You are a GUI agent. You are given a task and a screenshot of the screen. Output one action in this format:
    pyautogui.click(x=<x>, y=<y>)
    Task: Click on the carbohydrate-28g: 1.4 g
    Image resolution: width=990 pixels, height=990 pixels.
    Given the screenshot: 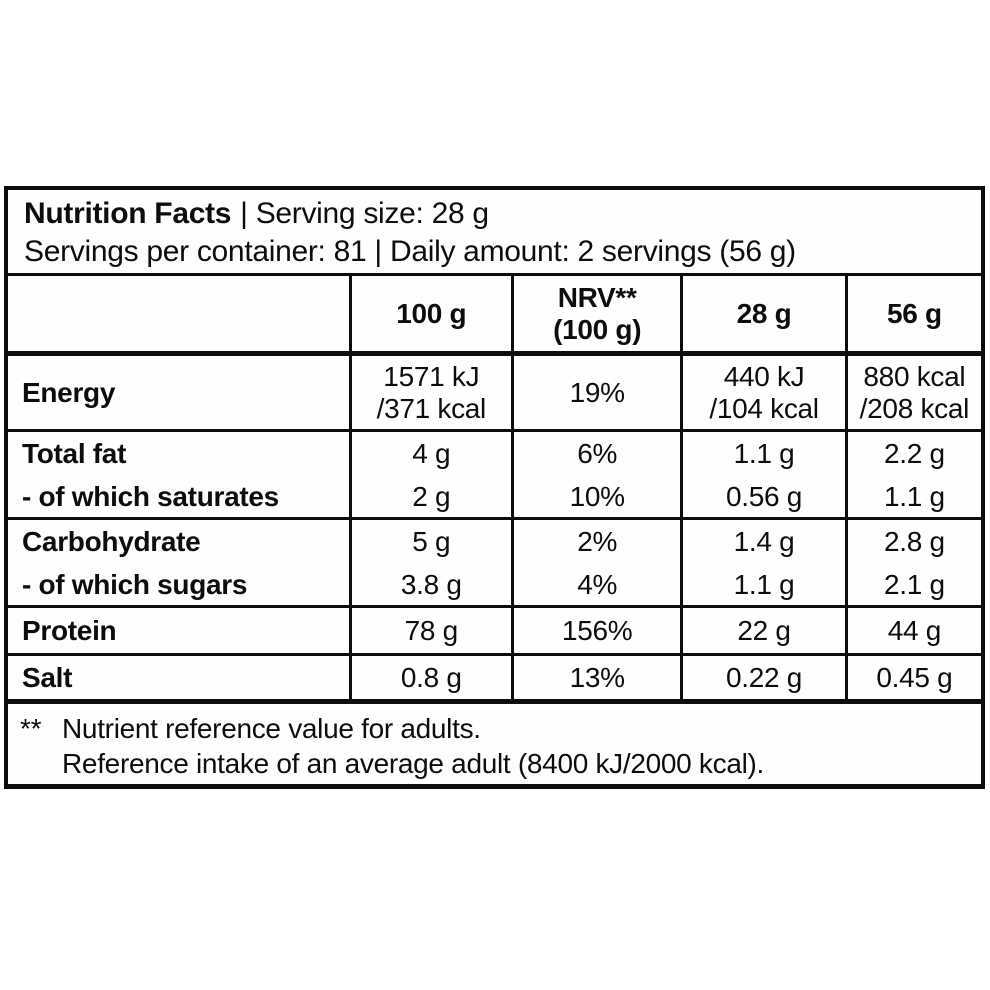 What is the action you would take?
    pyautogui.click(x=762, y=542)
    